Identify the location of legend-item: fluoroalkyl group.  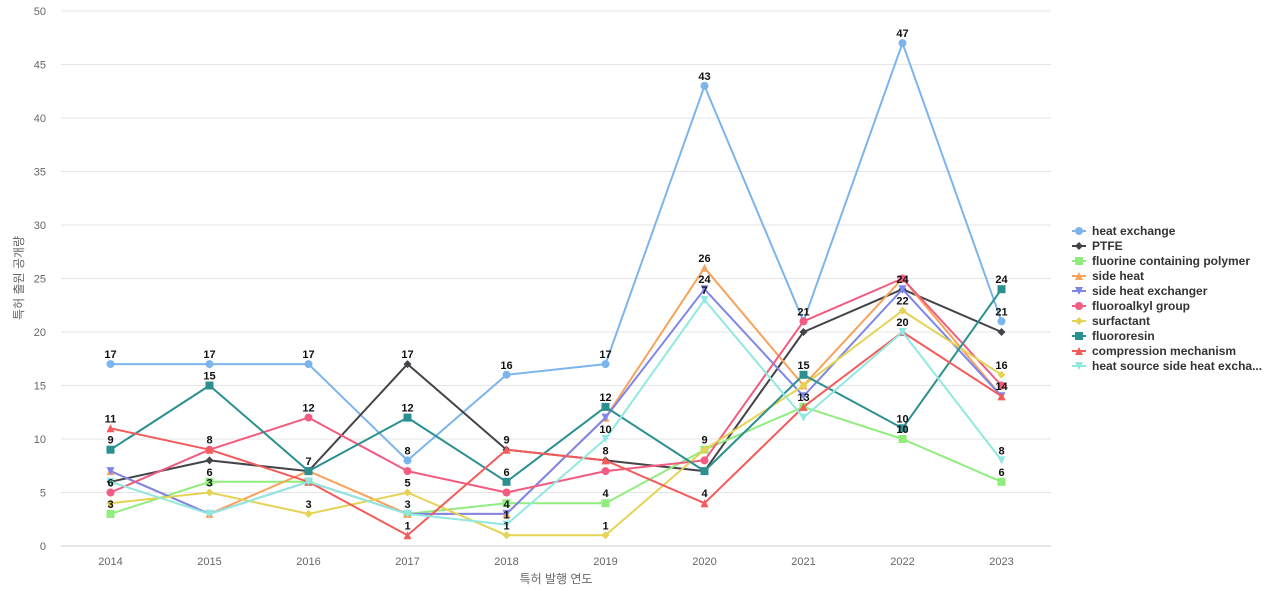
(1131, 306).